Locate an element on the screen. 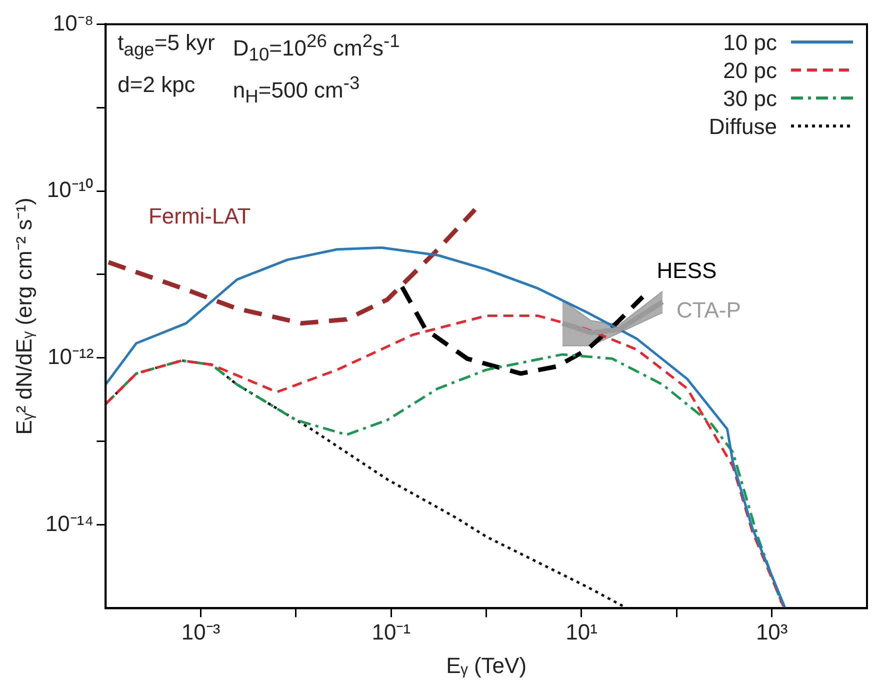 The image size is (883, 692). y-tick-label: 10⁻¹² is located at coordinates (71, 356).